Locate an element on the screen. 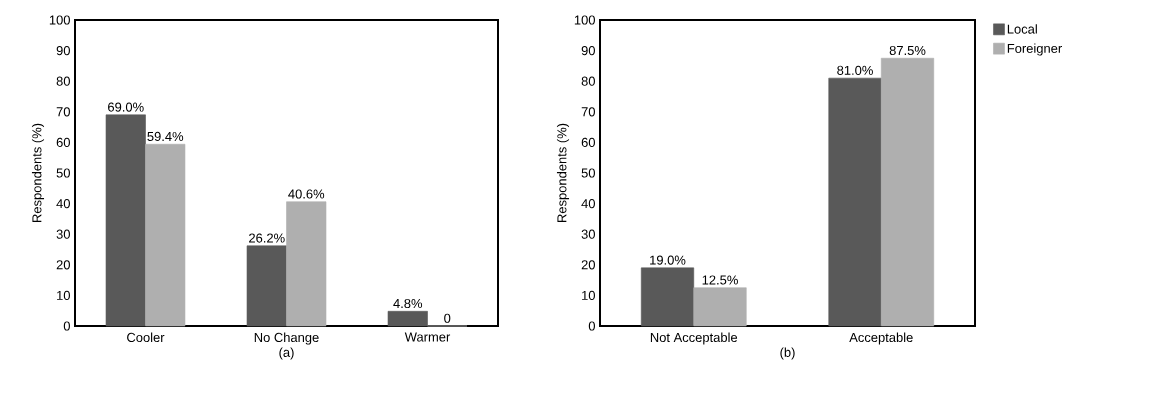 The width and height of the screenshot is (1158, 410). data-label: 81.0% is located at coordinates (855, 70).